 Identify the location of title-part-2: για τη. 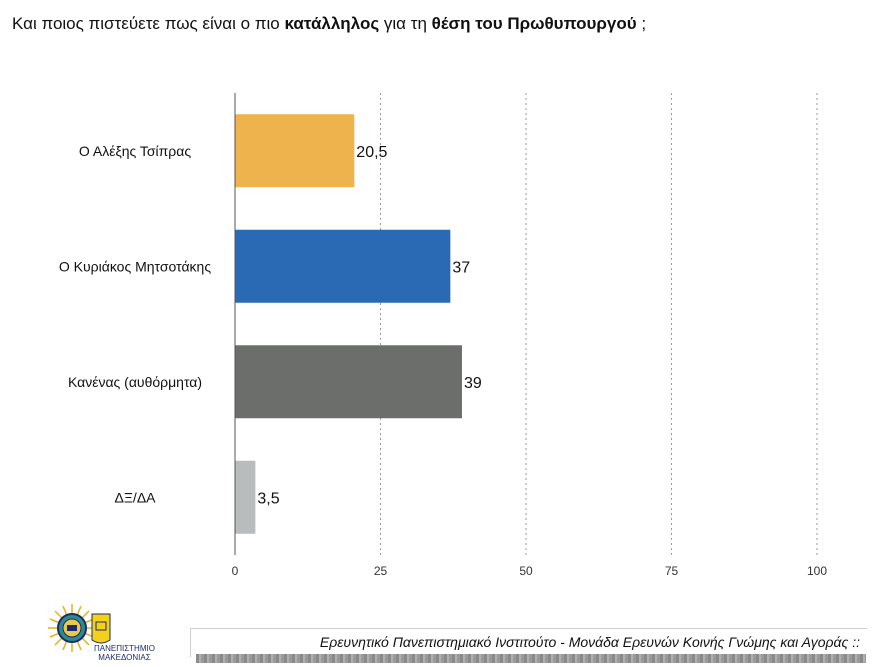
(405, 23).